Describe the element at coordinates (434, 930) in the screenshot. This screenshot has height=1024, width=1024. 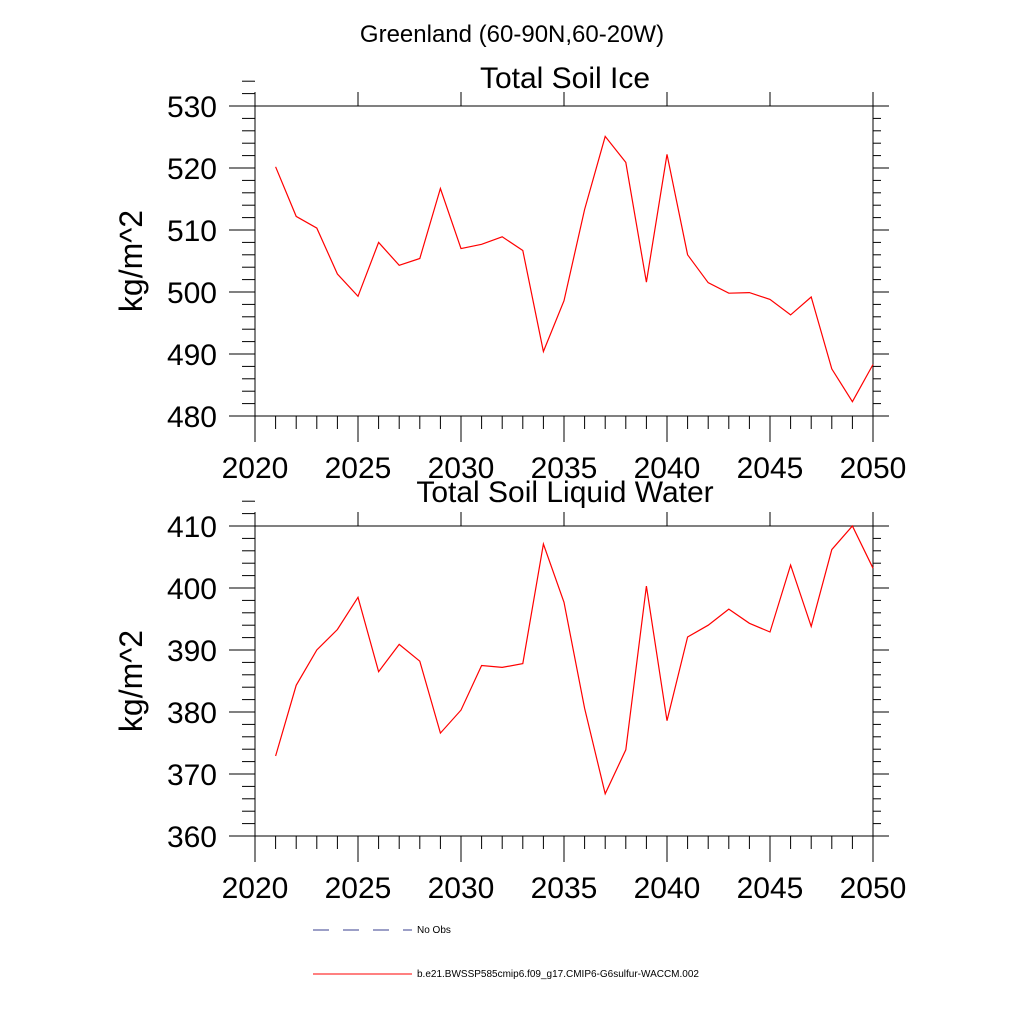
I see `legend-label-no-obs: No Obs` at that location.